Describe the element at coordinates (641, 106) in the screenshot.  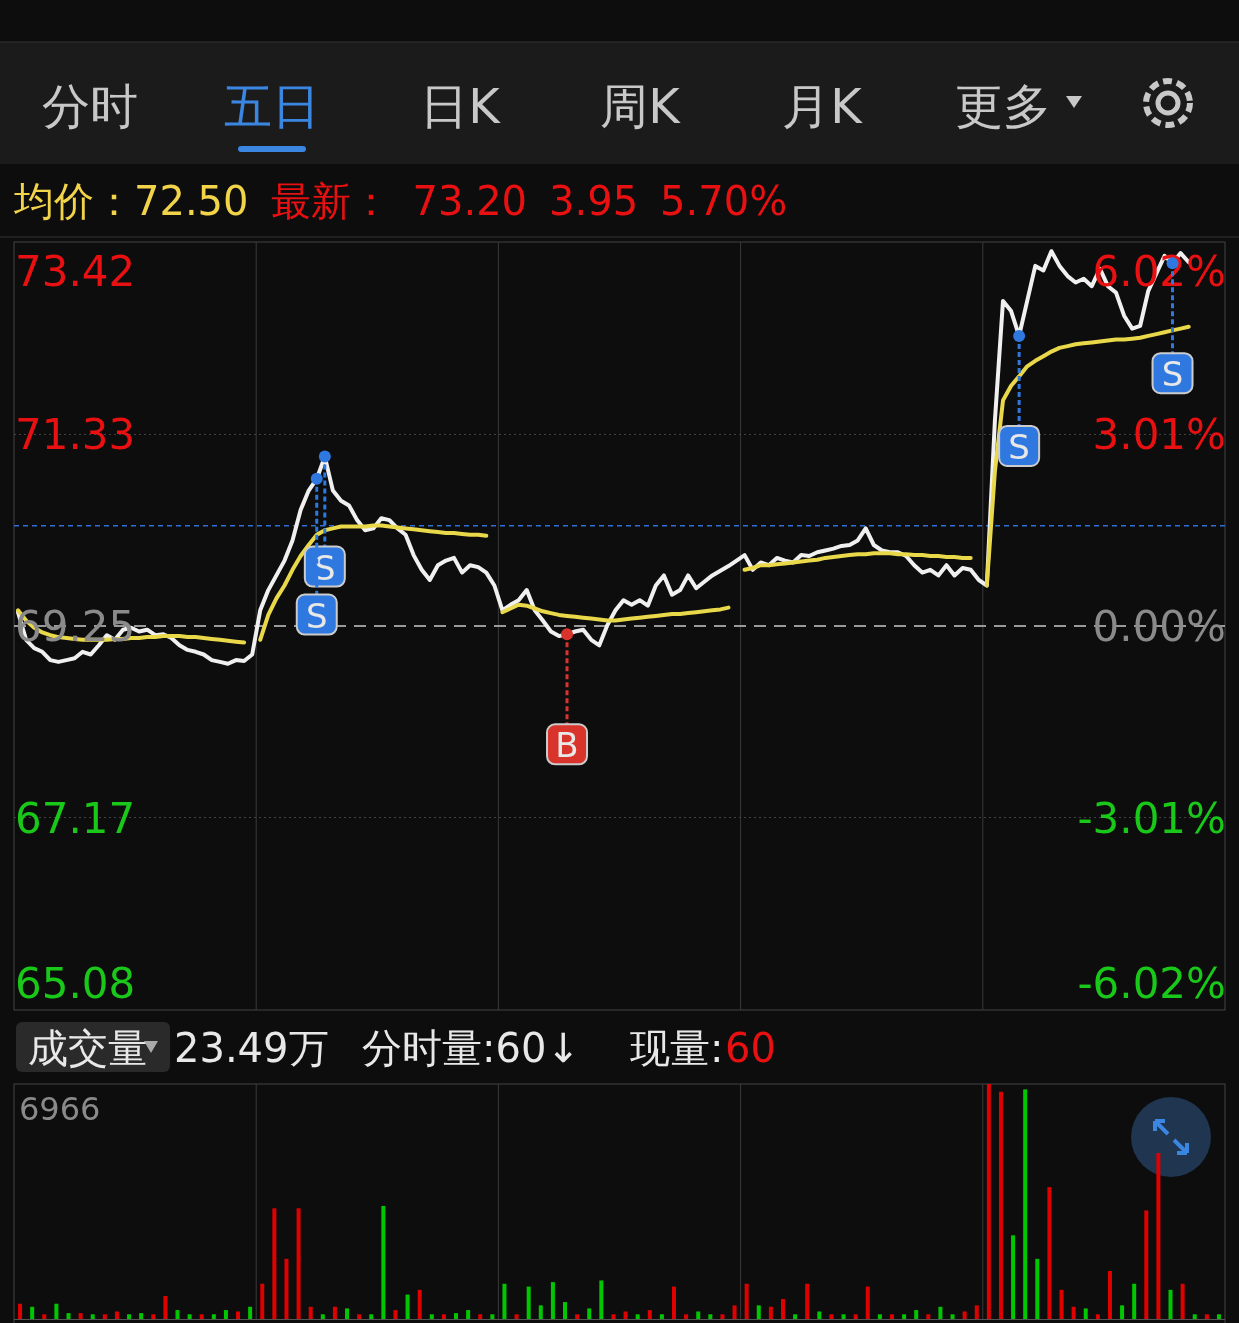
I see `text: 周K` at that location.